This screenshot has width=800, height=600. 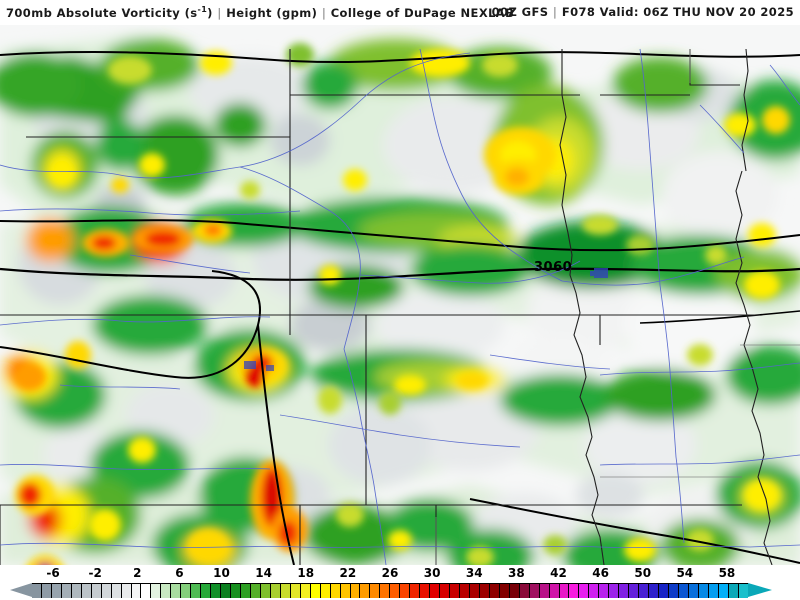 I want to click on colorbar-over-arrow, so click(x=760, y=590).